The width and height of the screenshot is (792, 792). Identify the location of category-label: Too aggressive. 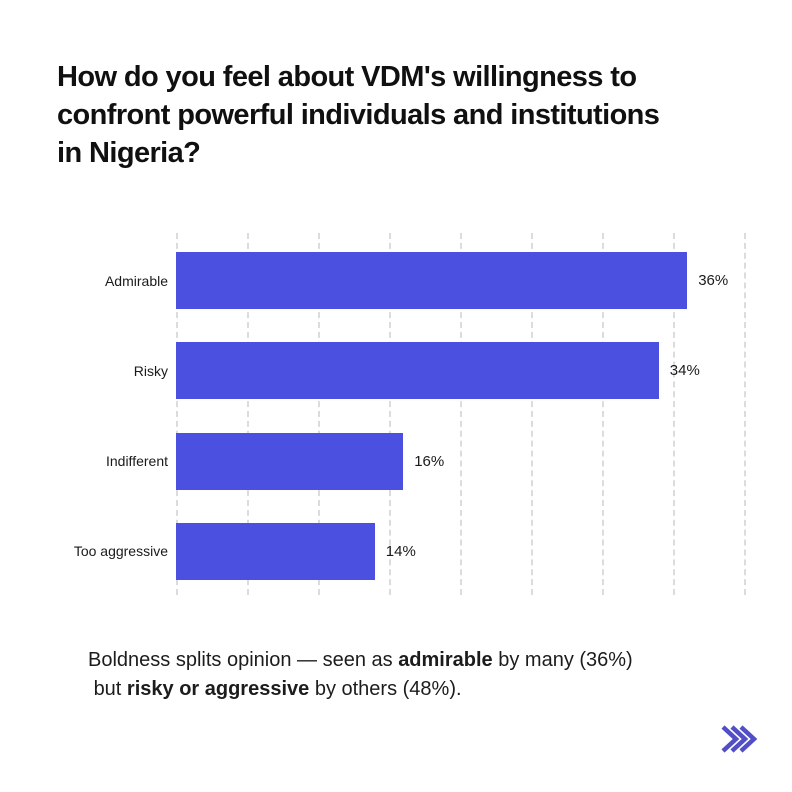
(120, 551).